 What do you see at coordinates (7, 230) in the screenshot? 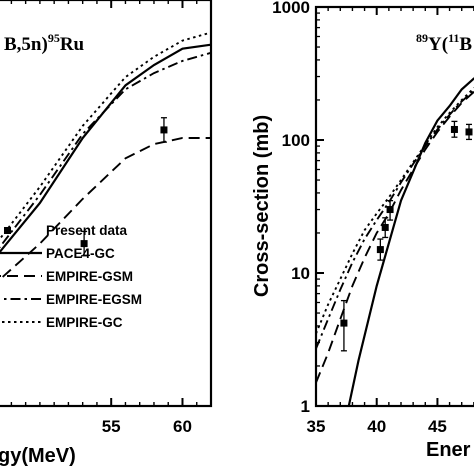
I see `legend-marker` at bounding box center [7, 230].